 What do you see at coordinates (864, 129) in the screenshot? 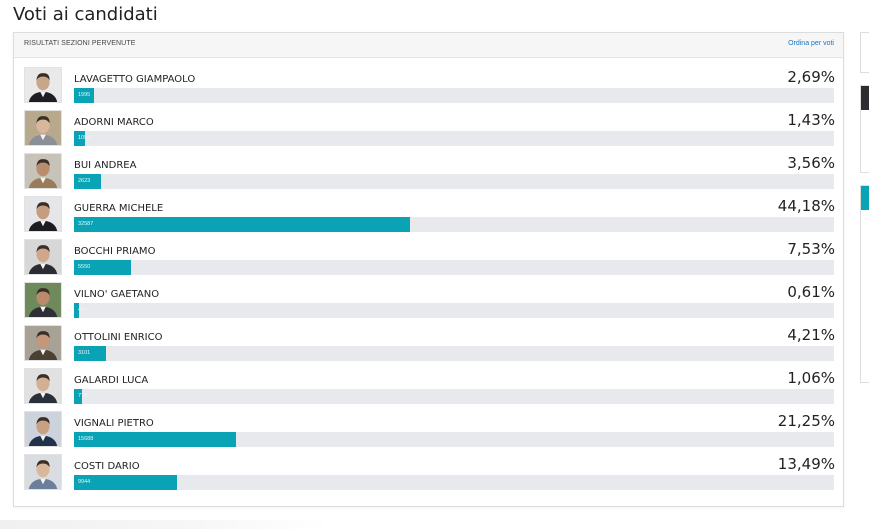
I see `side-card-dark` at bounding box center [864, 129].